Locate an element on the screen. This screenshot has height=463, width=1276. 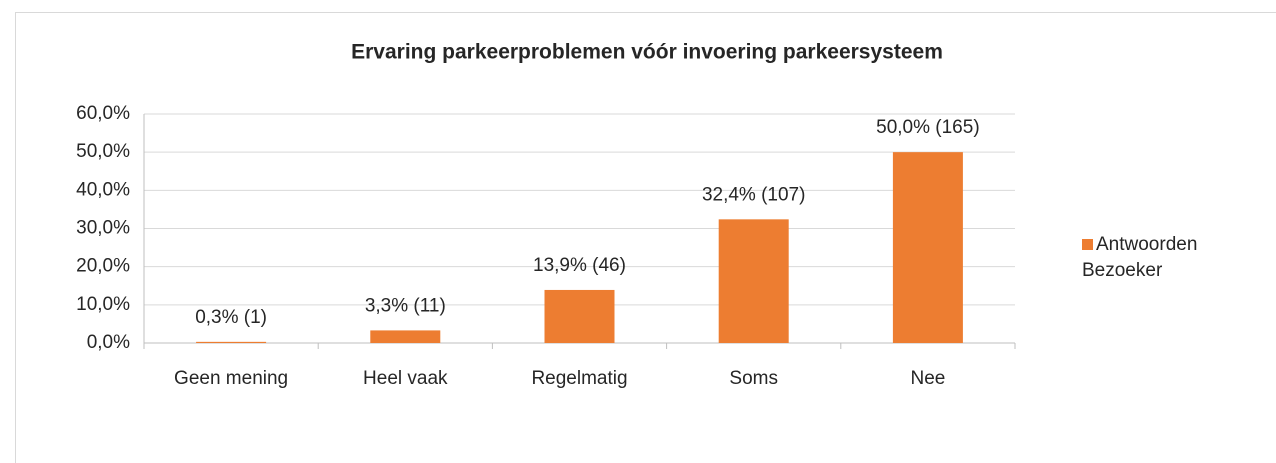
x-tick-label: Geen mening is located at coordinates (231, 378).